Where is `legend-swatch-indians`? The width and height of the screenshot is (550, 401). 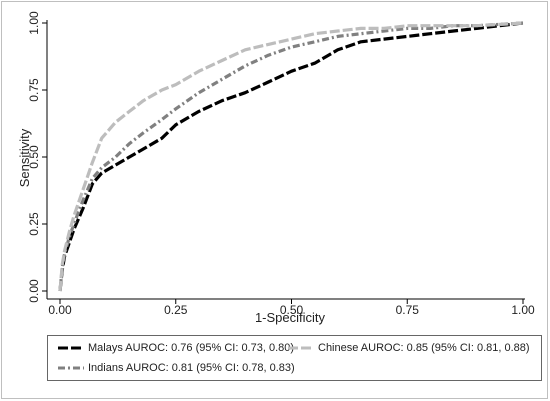
legend-swatch-indians is located at coordinates (71, 368).